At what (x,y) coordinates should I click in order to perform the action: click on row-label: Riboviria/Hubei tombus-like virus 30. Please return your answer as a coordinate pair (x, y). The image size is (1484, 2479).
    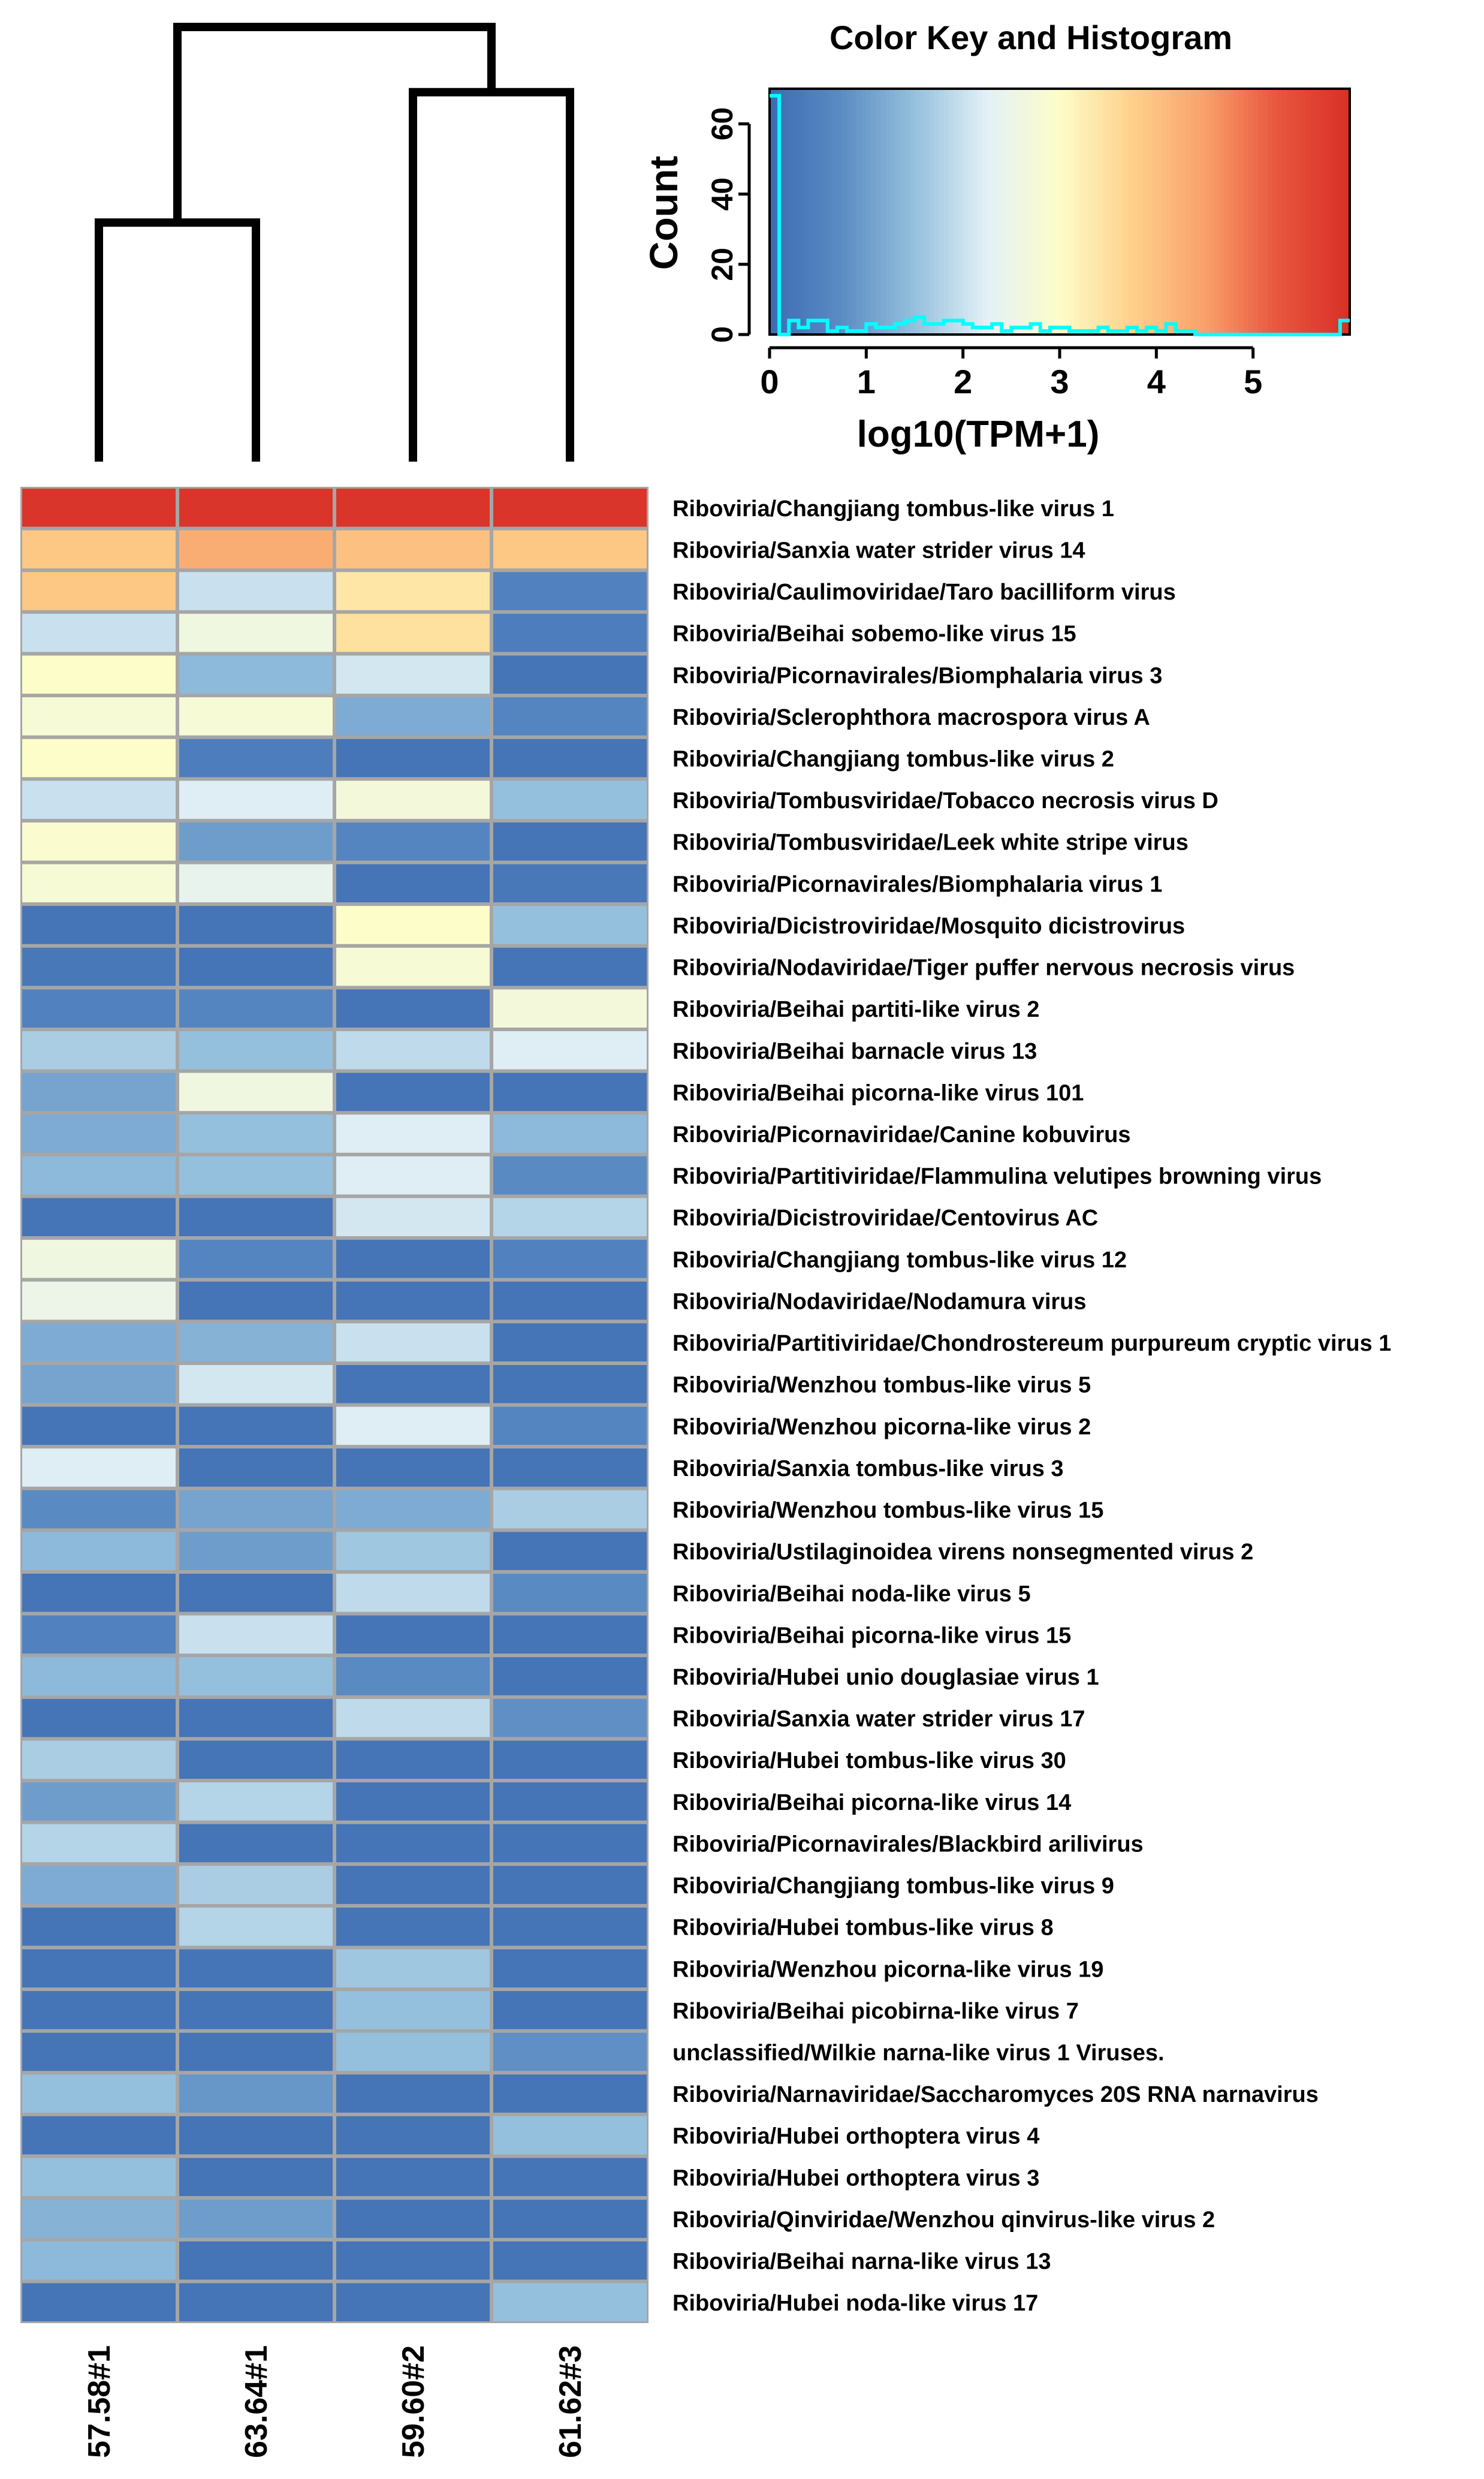
    Looking at the image, I should click on (869, 1761).